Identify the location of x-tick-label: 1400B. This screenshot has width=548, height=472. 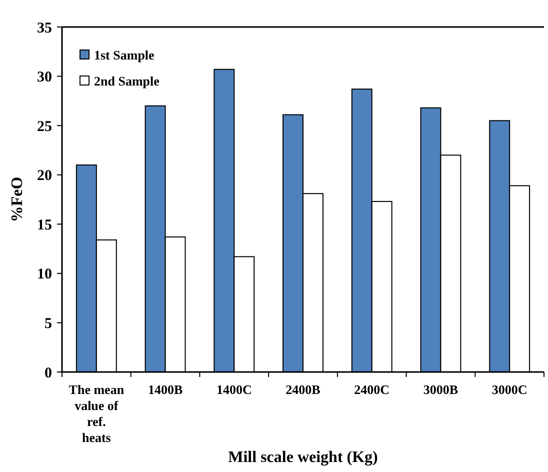
(165, 389).